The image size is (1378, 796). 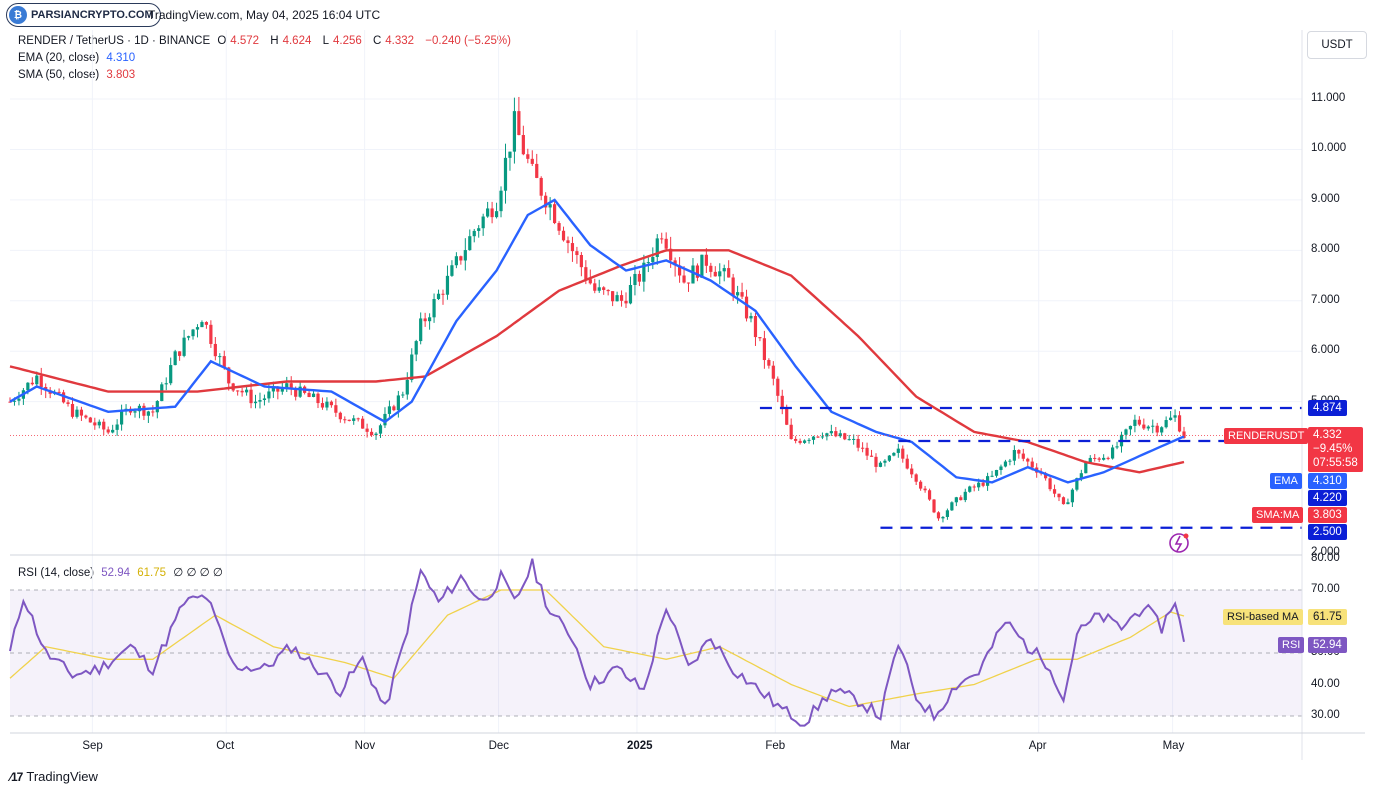 I want to click on rsi-axis-tick: 80.00, so click(x=1325, y=557).